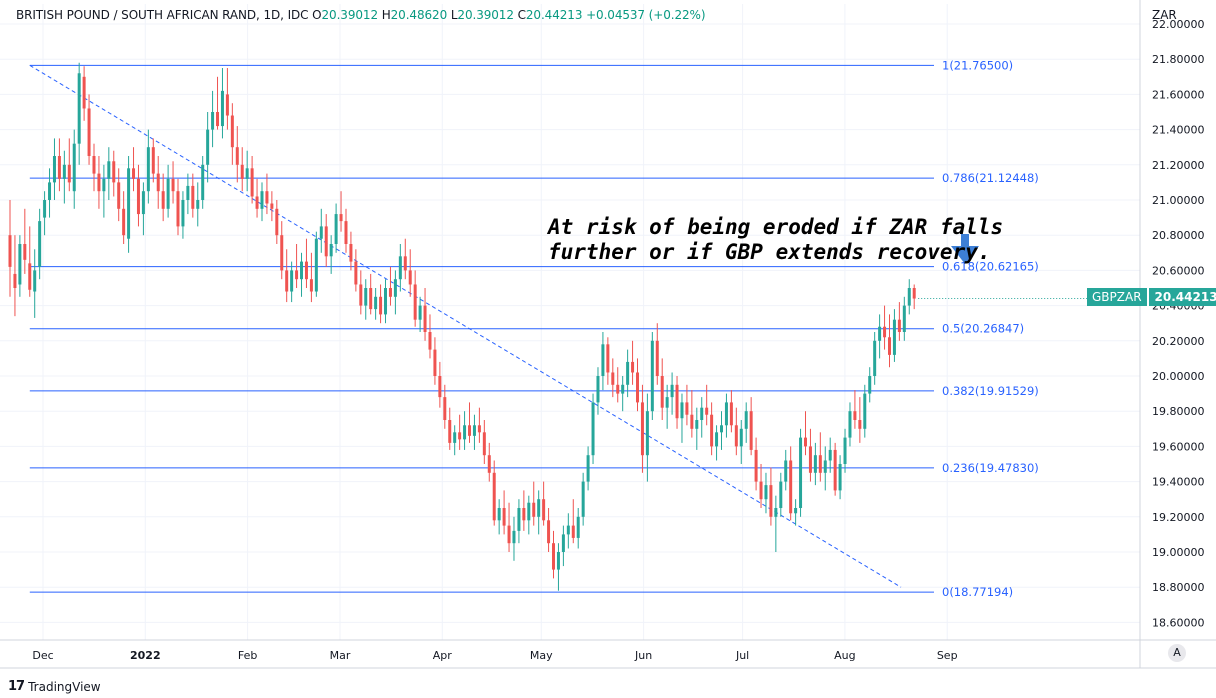 The image size is (1216, 698). What do you see at coordinates (742, 655) in the screenshot?
I see `x-tick-label: Jul` at bounding box center [742, 655].